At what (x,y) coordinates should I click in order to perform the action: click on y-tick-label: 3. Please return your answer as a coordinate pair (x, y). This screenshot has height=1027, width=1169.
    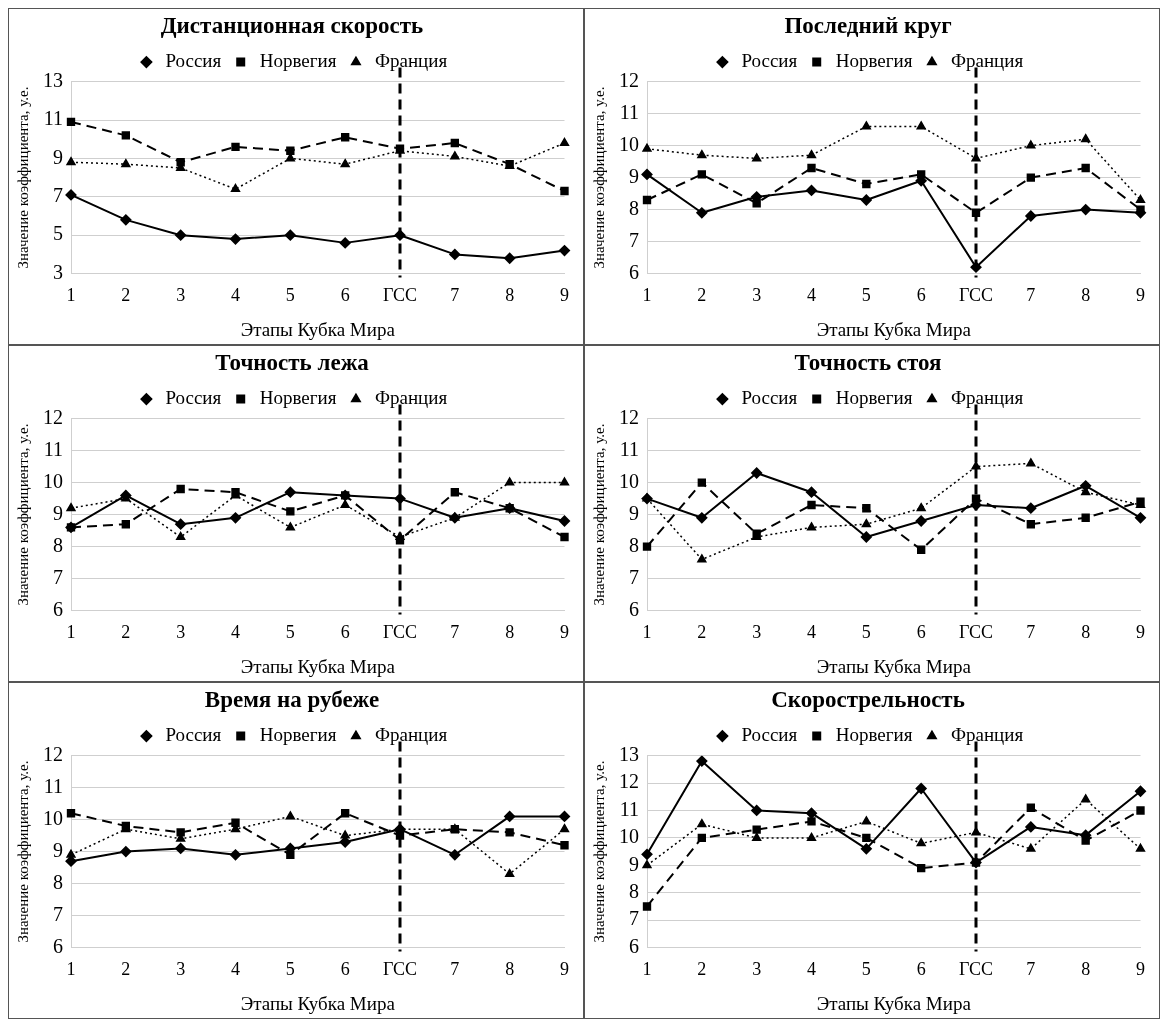
    Looking at the image, I should click on (58, 271).